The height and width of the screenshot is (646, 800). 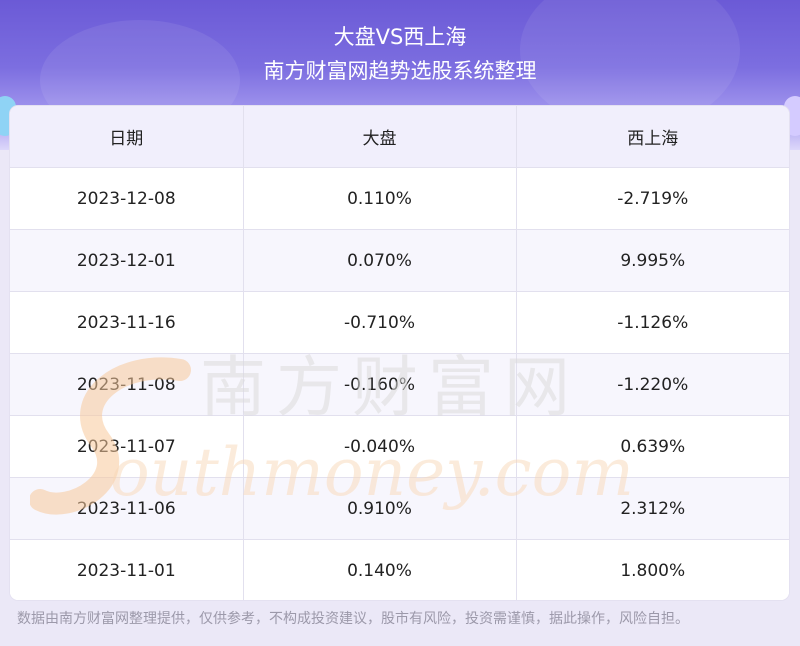 I want to click on page-title: 大盘VS西上海, so click(x=400, y=37).